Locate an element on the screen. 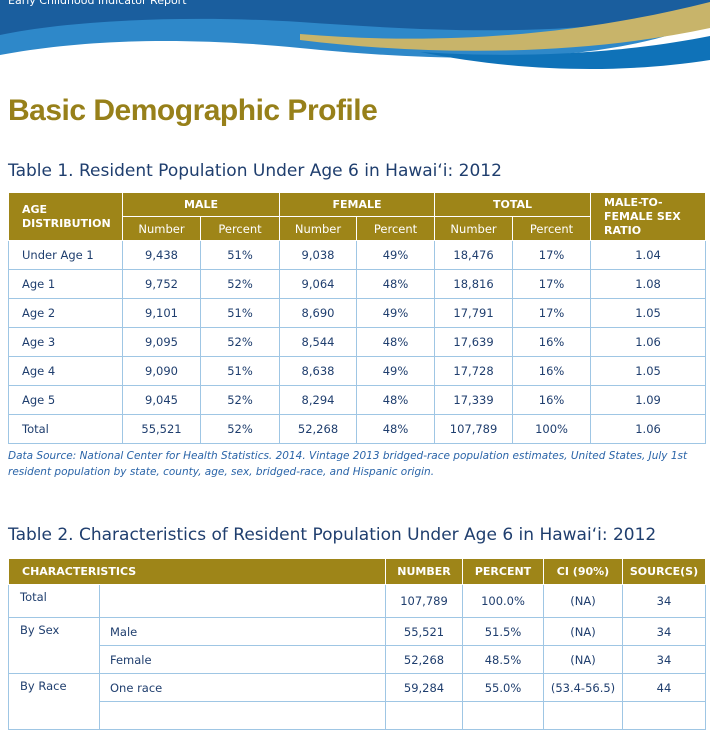  table-row: Total 55,521 52% 52,268 48% 107,789 100% 1.06 is located at coordinates (357, 429).